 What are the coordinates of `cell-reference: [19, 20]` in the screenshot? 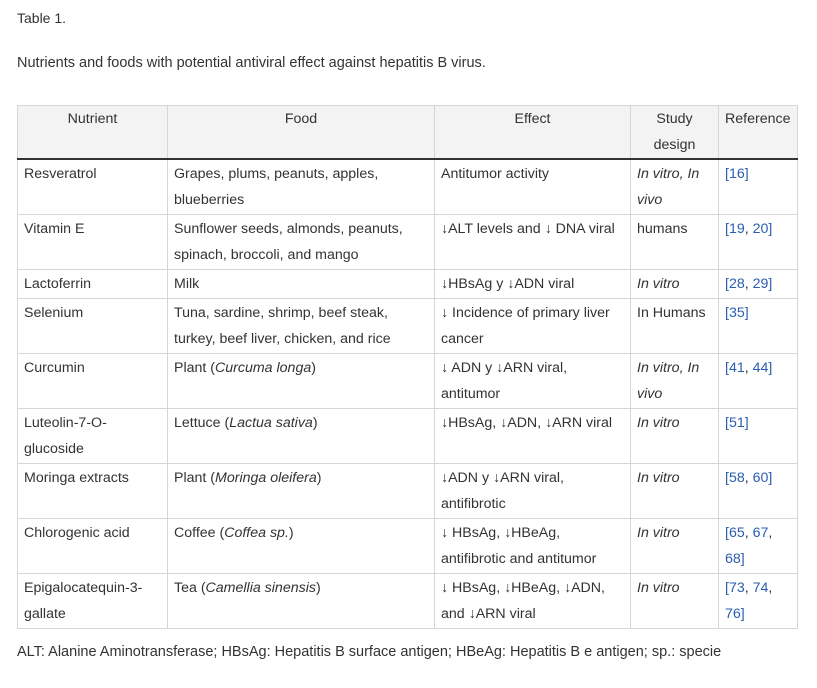 It's located at (758, 242).